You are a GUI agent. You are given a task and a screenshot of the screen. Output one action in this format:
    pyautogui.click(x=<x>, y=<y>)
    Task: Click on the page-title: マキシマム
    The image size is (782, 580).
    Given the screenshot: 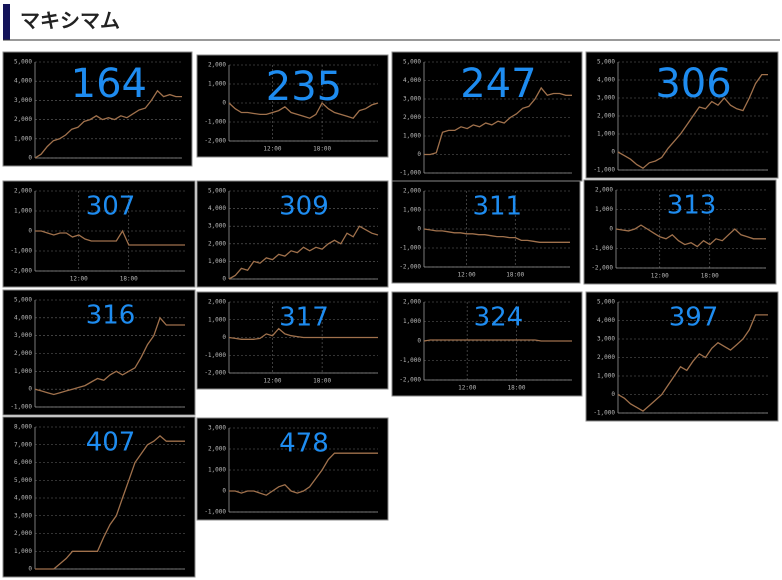 What is the action you would take?
    pyautogui.click(x=70, y=21)
    